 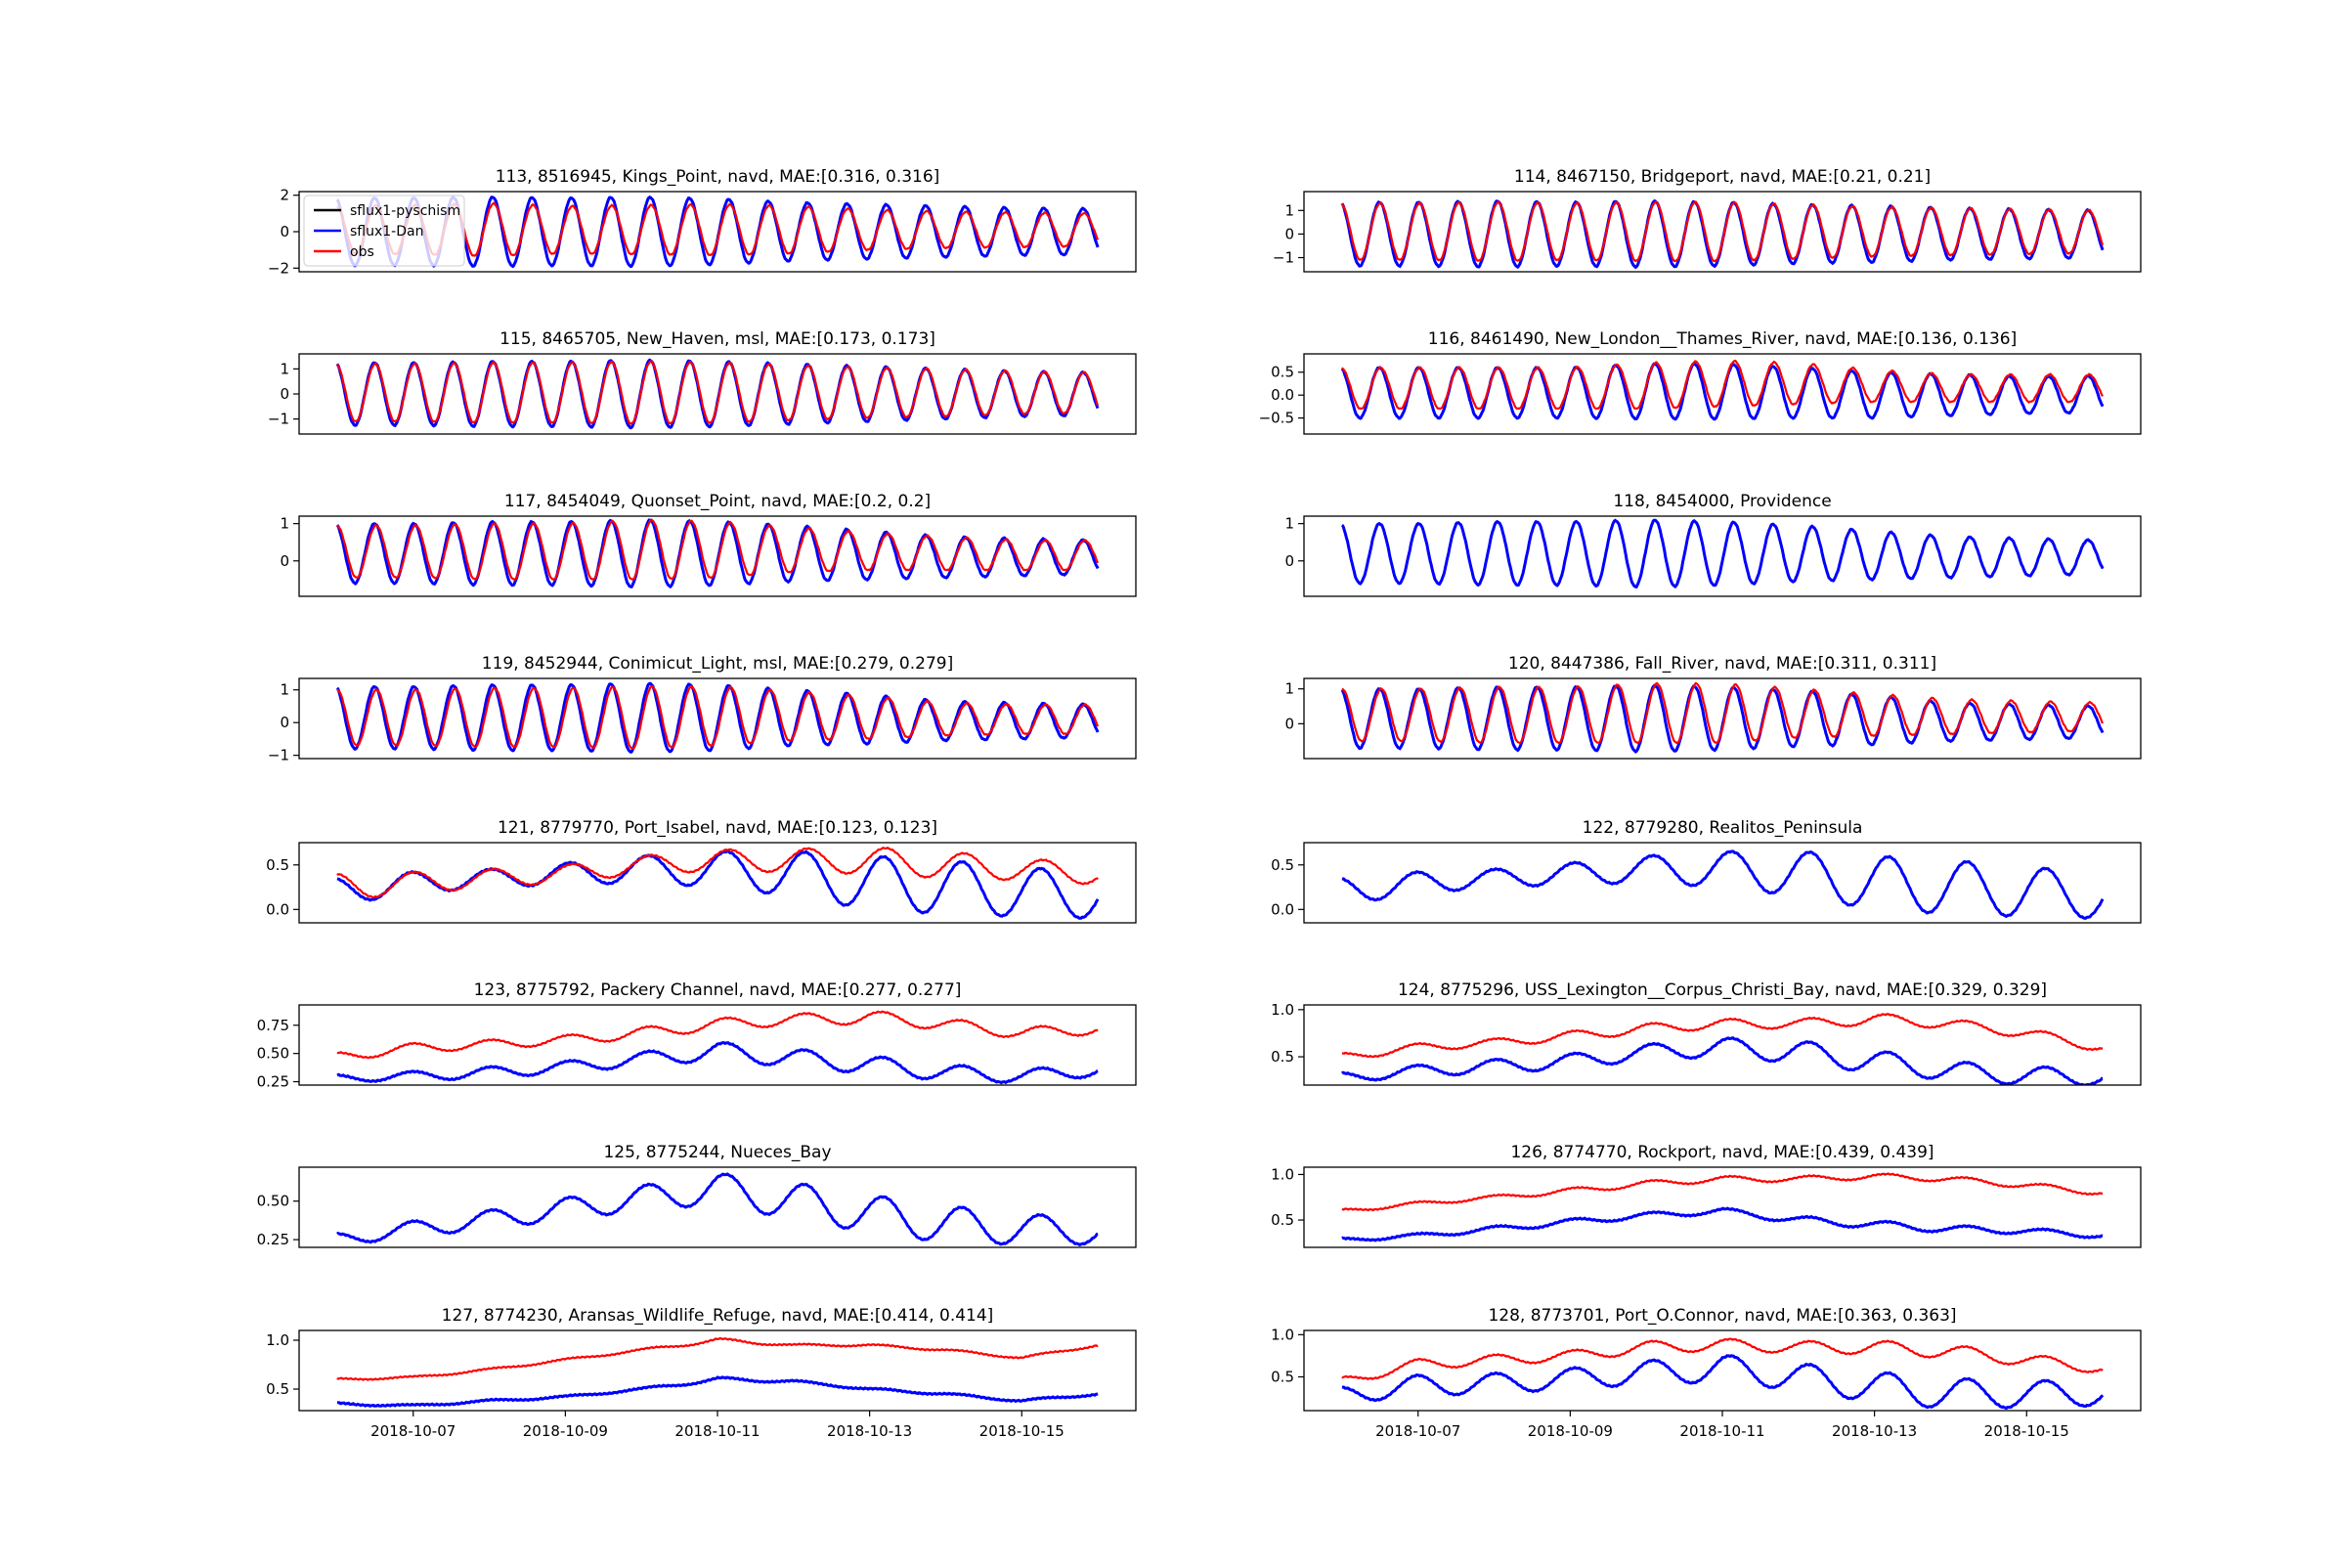 What do you see at coordinates (405, 211) in the screenshot?
I see `legend-label: sflux1-pyschism` at bounding box center [405, 211].